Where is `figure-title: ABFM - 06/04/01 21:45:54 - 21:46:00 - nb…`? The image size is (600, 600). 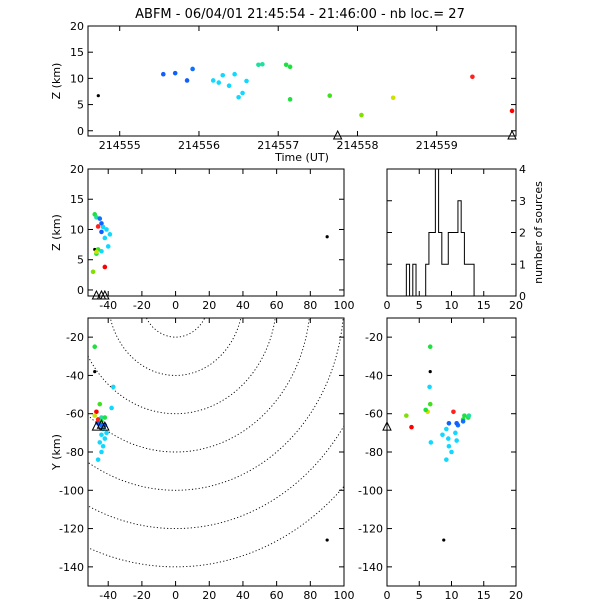 figure-title: ABFM - 06/04/01 21:45:54 - 21:46:00 - nb… is located at coordinates (300, 14).